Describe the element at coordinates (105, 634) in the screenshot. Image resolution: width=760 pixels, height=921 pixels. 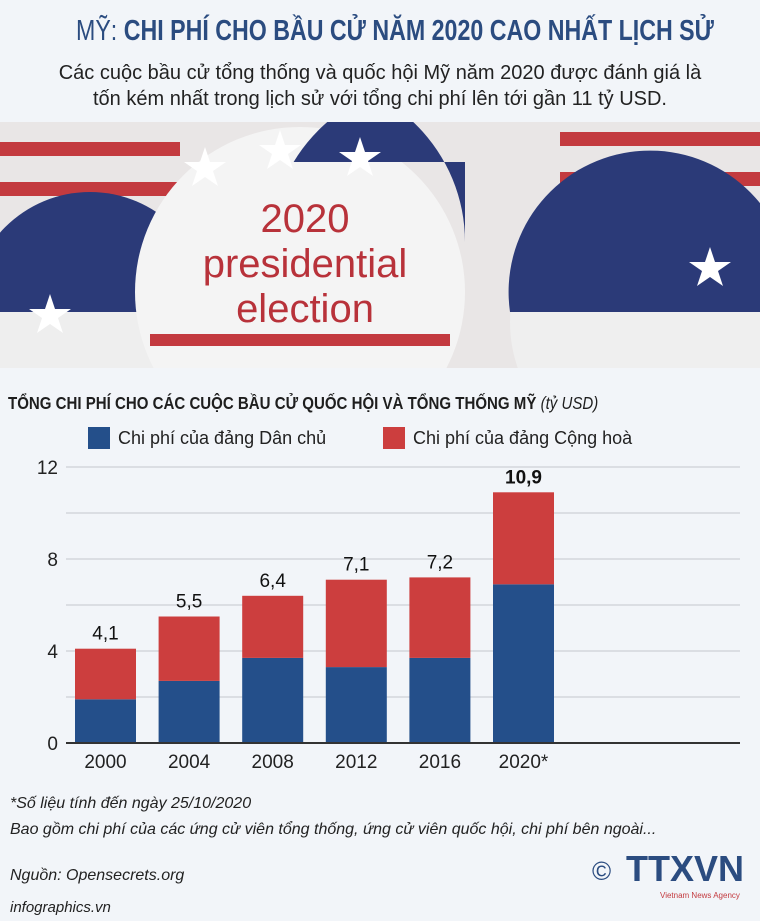
I see `total-label: 4,1` at that location.